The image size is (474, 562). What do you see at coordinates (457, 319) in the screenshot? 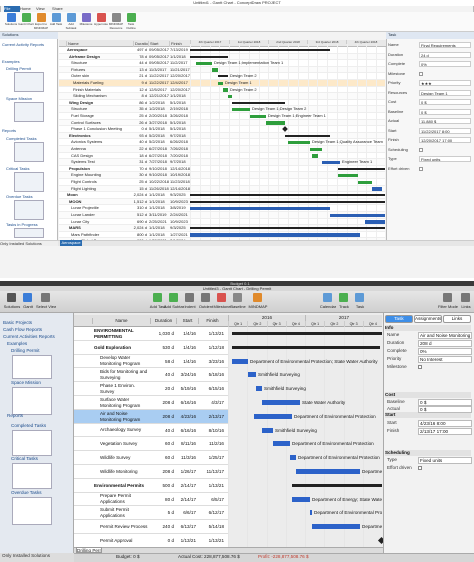
I see `panel-tab: Links` at bounding box center [457, 319].